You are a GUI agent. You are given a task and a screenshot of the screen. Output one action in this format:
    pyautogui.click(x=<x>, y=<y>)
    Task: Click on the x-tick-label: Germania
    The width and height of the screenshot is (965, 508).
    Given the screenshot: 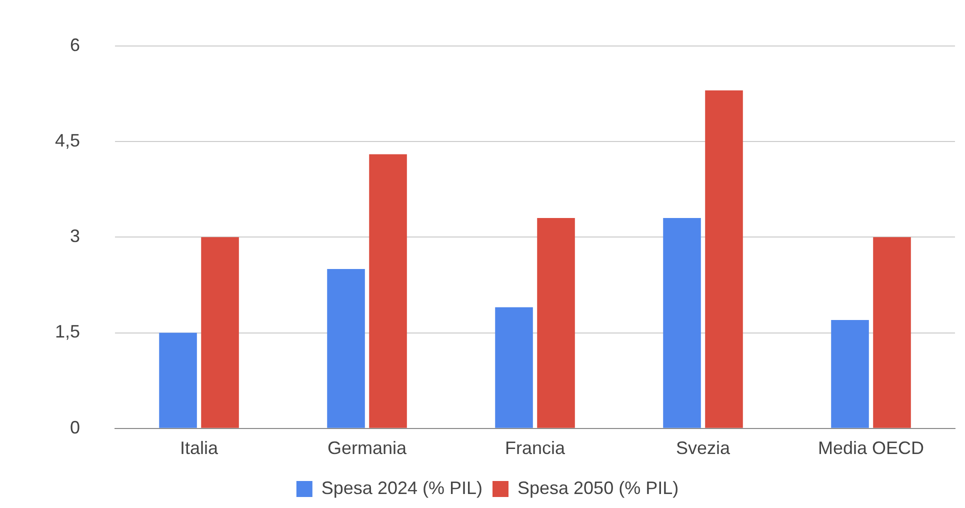 What is the action you would take?
    pyautogui.click(x=368, y=448)
    